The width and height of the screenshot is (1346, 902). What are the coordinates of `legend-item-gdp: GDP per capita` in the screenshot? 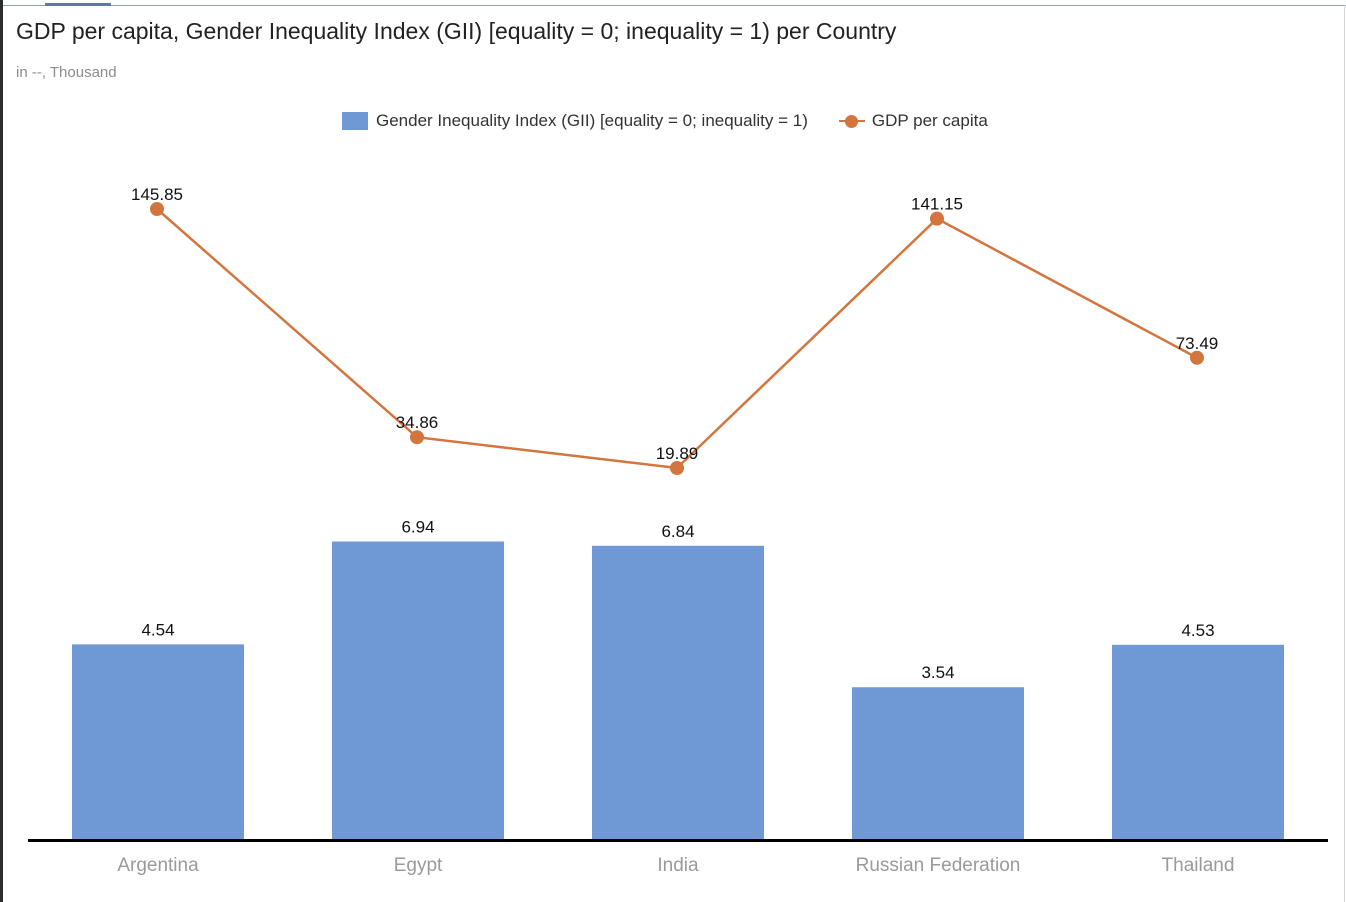 It's located at (913, 121).